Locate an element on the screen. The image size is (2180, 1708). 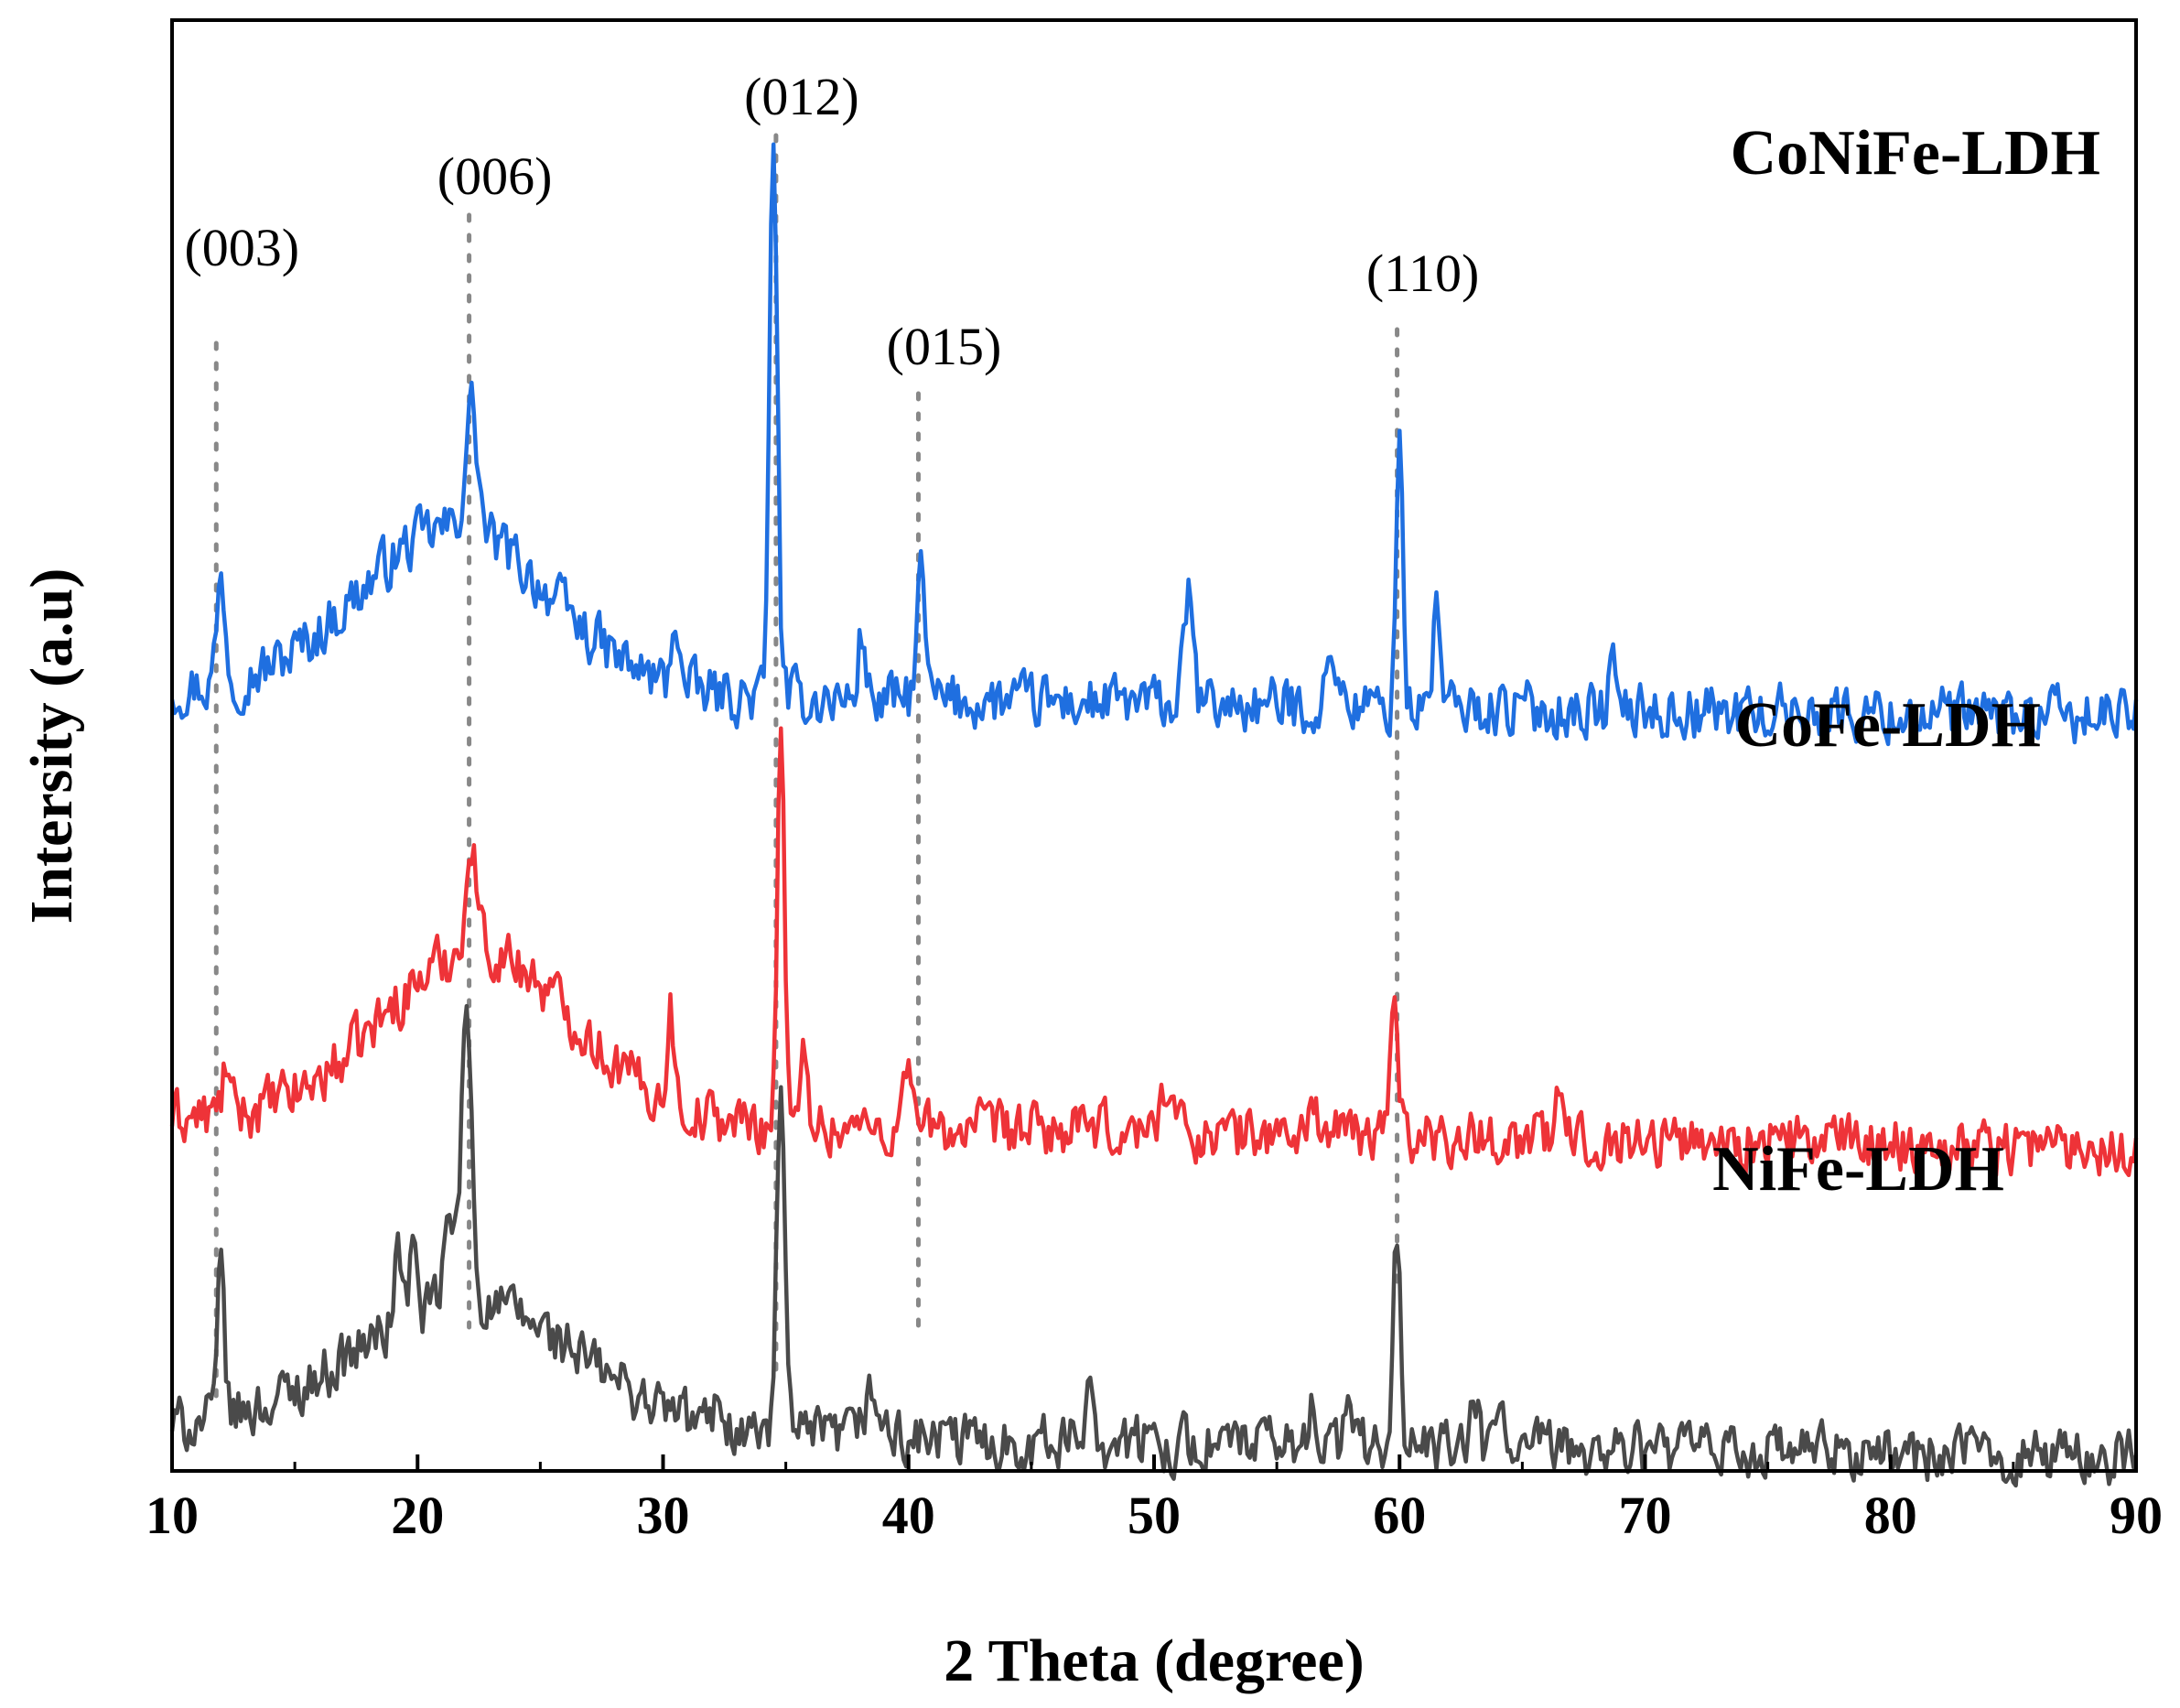
peak-label: (006) is located at coordinates (495, 176).